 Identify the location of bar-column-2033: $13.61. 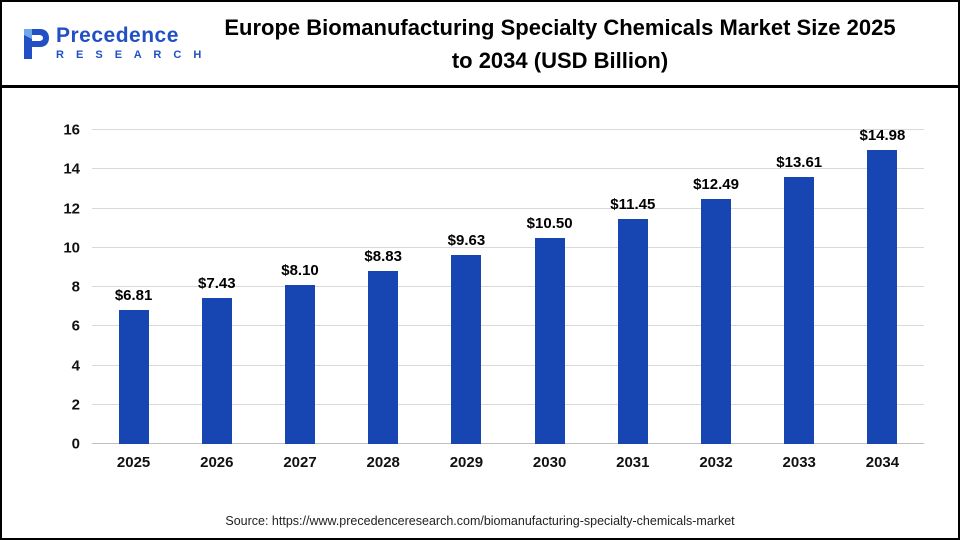
(799, 287).